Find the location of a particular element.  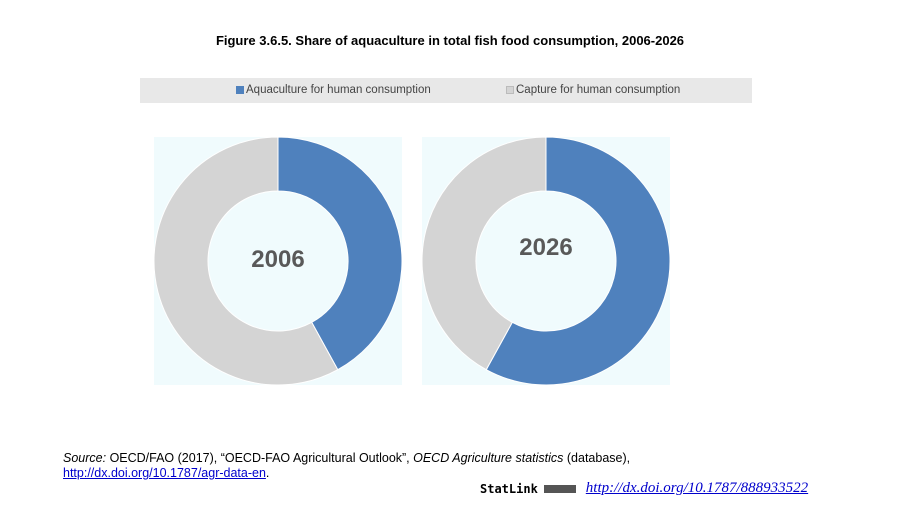

legend-item-aquaculture: Aquaculture for human consumption is located at coordinates (333, 90).